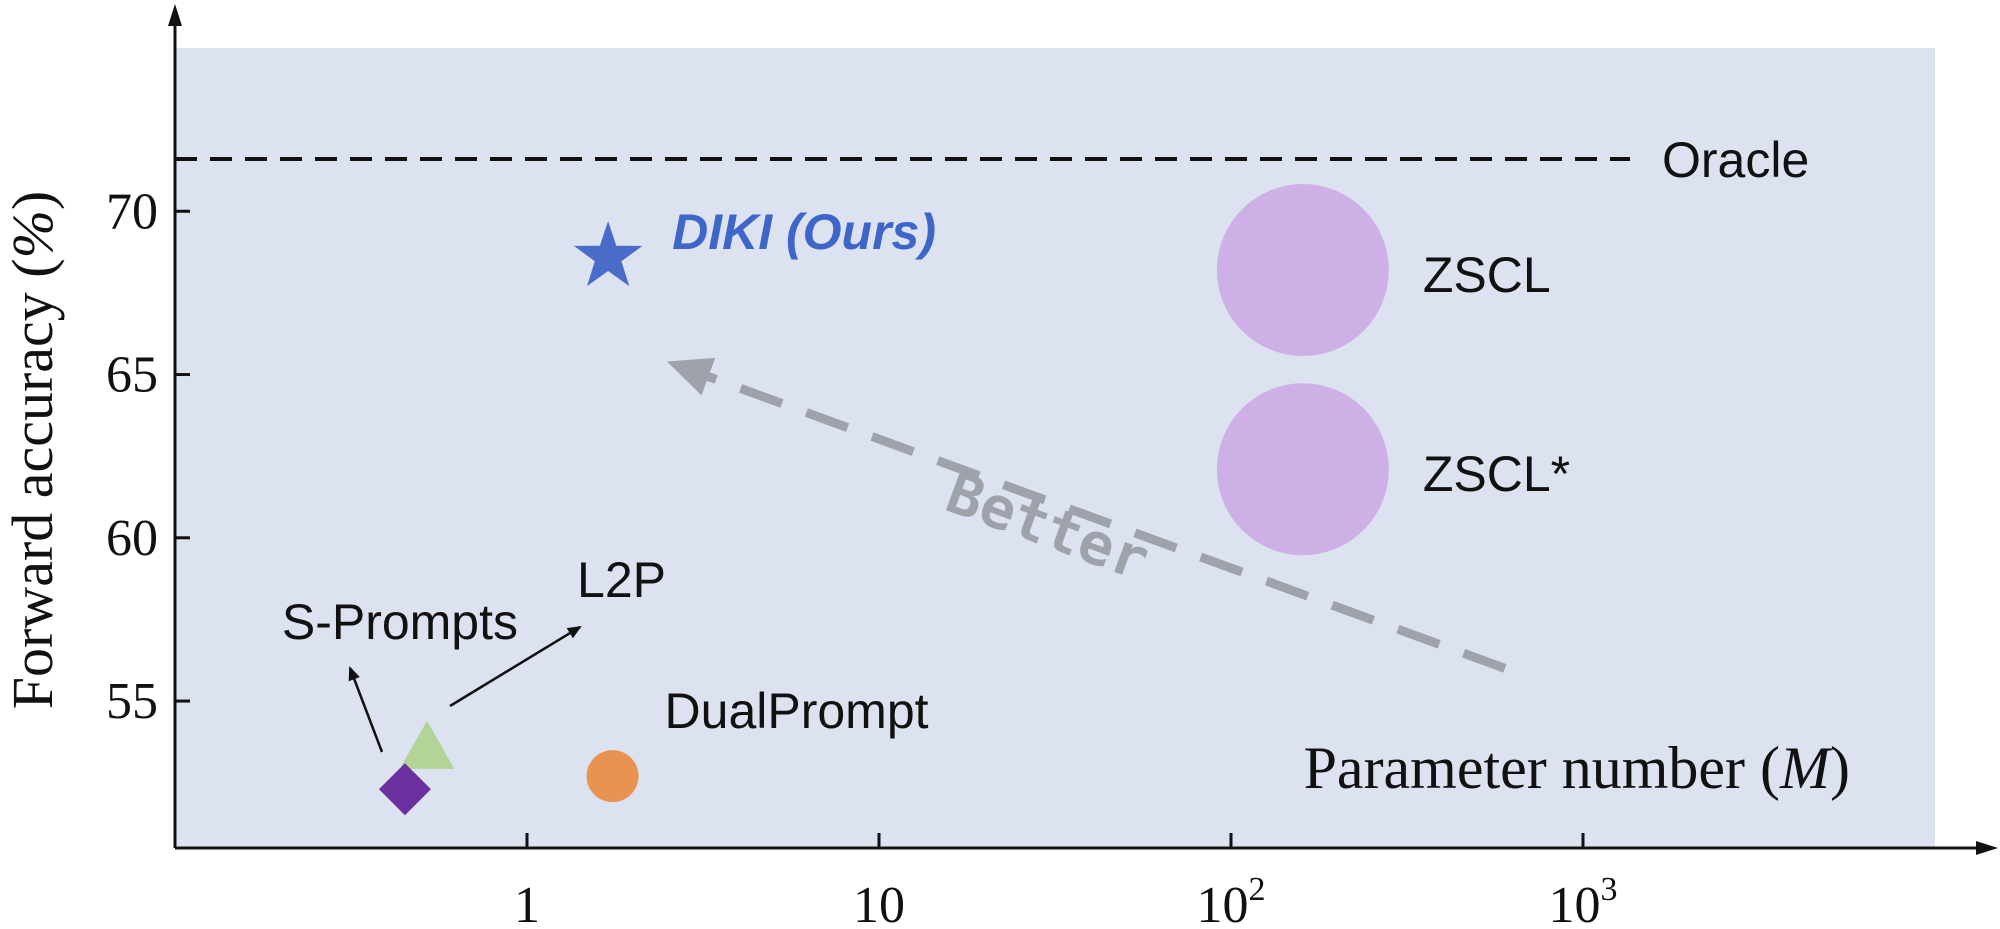 The width and height of the screenshot is (2000, 929). I want to click on y-tick-label: 65, so click(132, 375).